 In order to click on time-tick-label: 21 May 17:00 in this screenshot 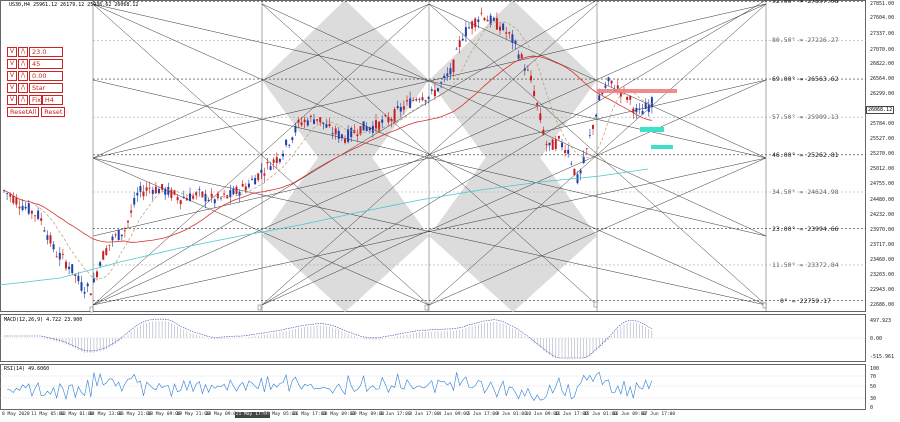, I will do `click(252, 415)`.